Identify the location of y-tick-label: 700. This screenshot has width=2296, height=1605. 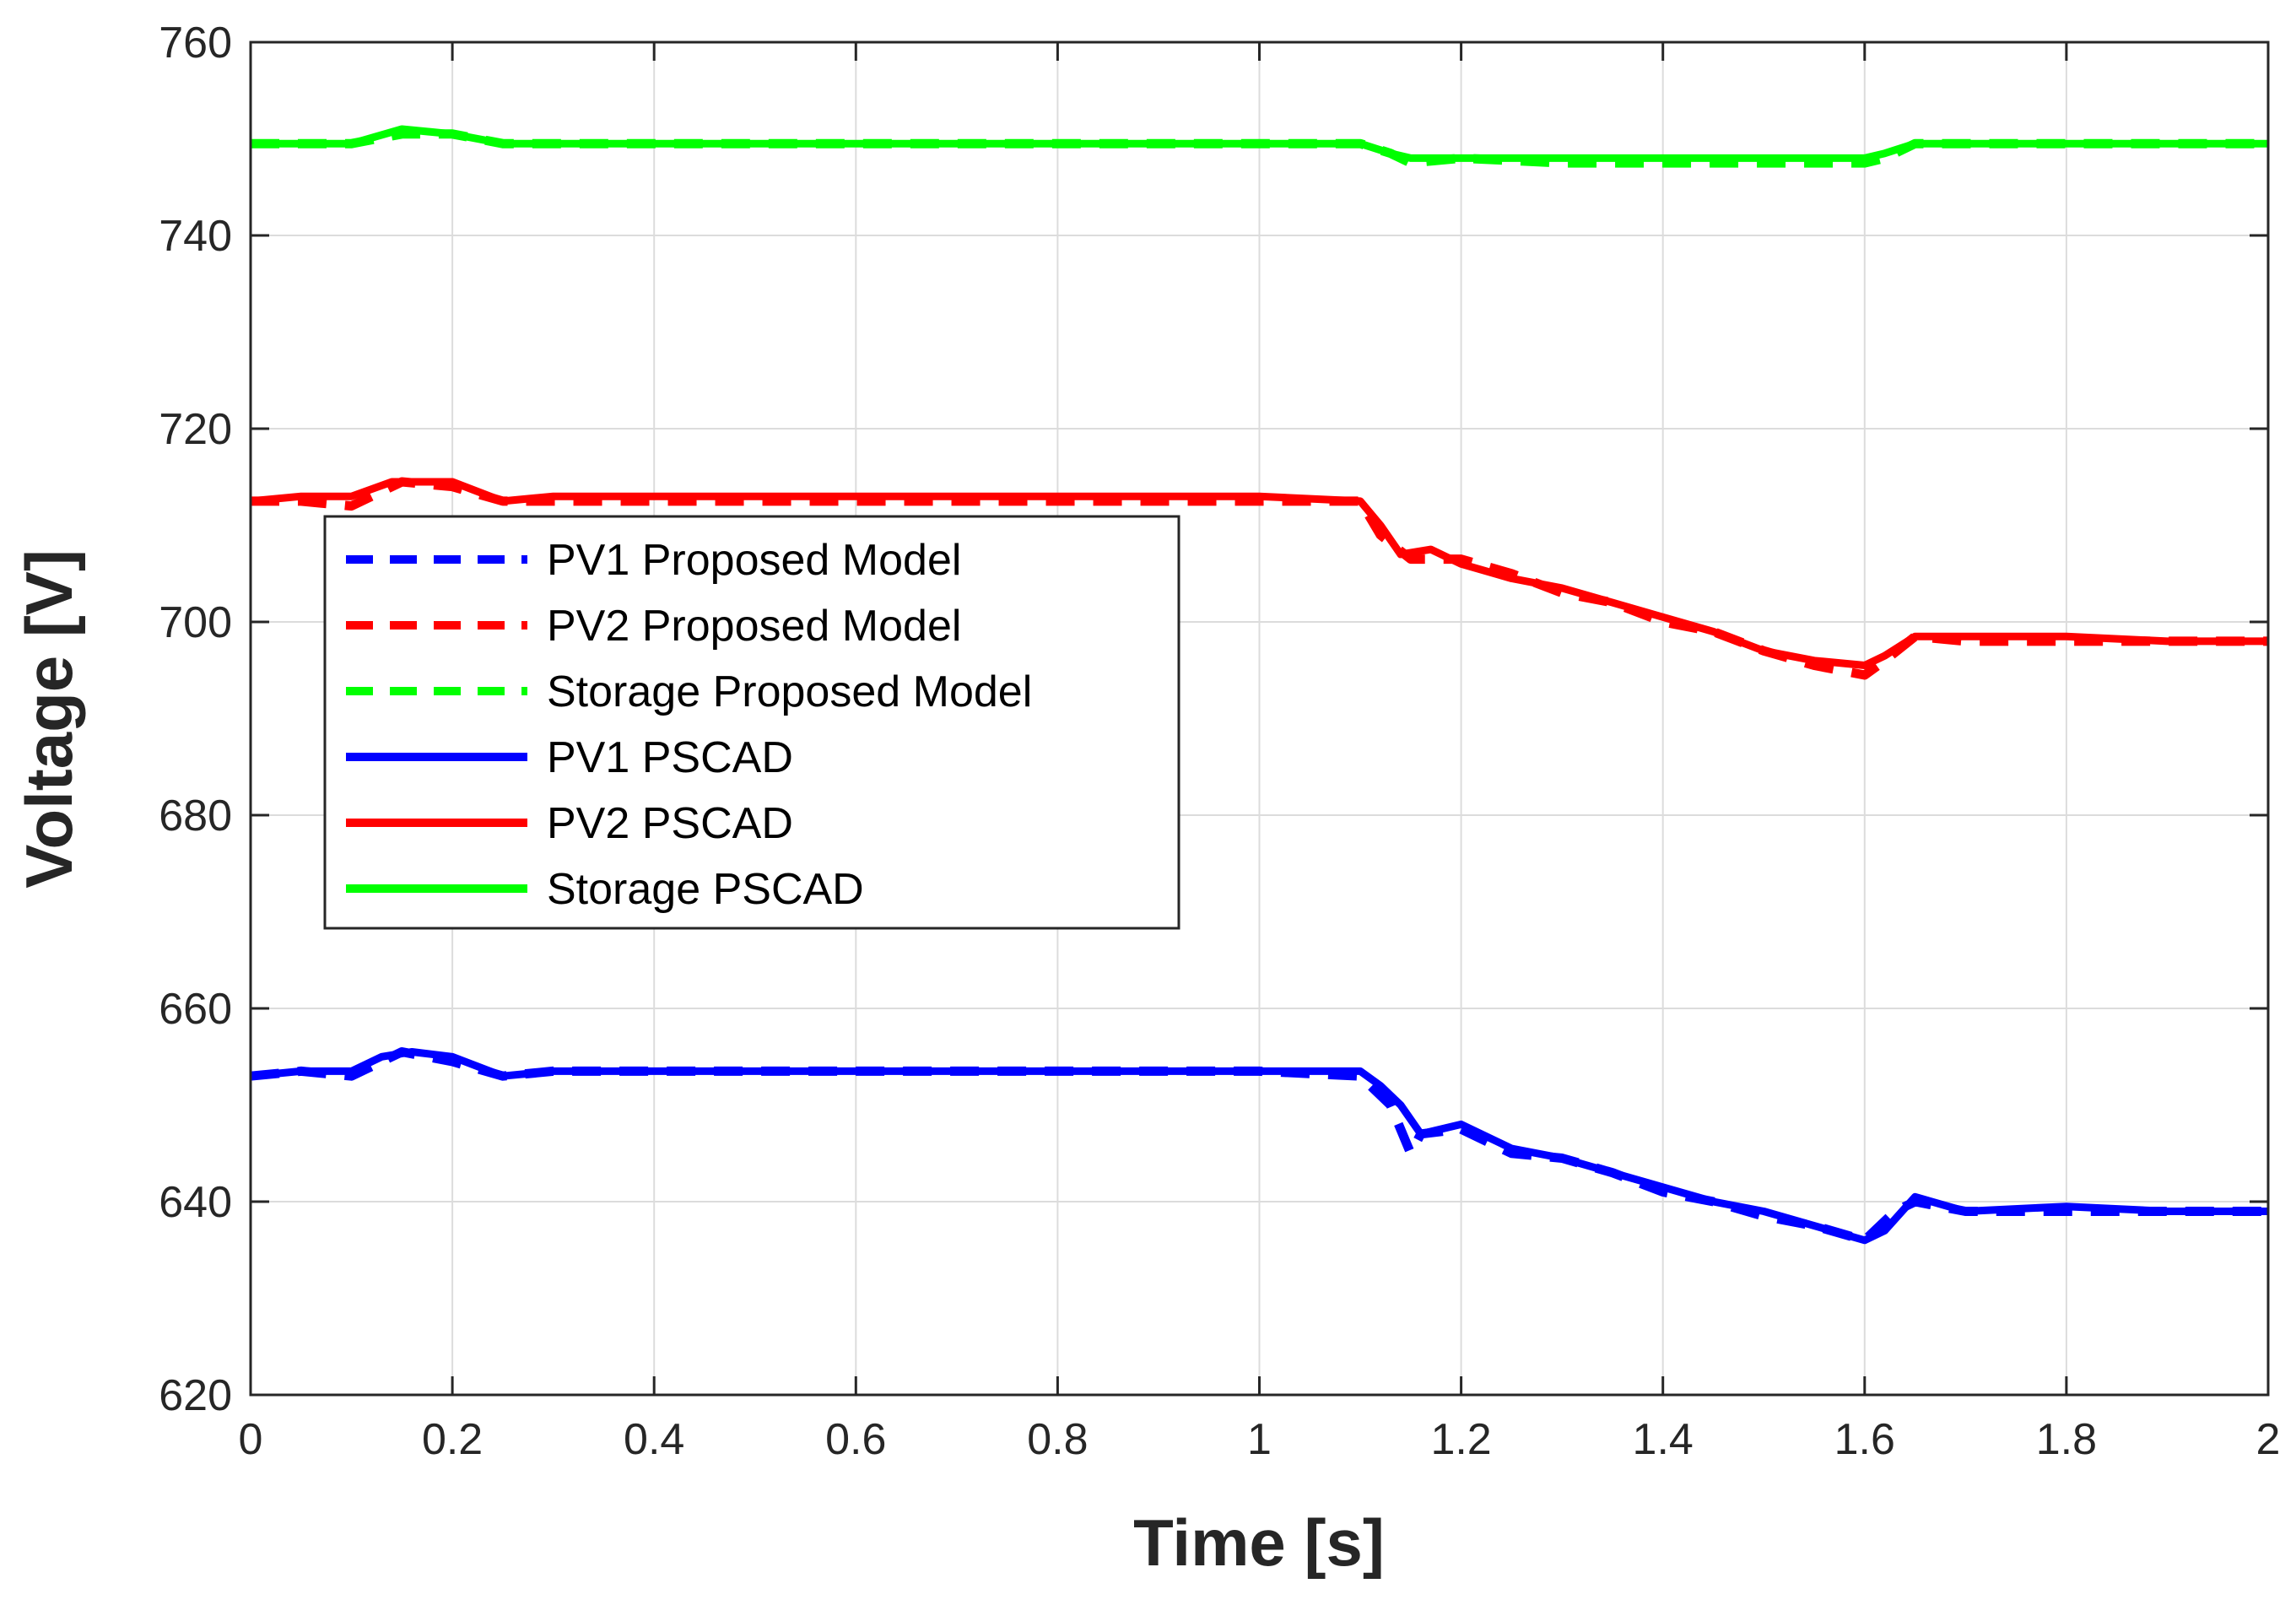
(195, 622).